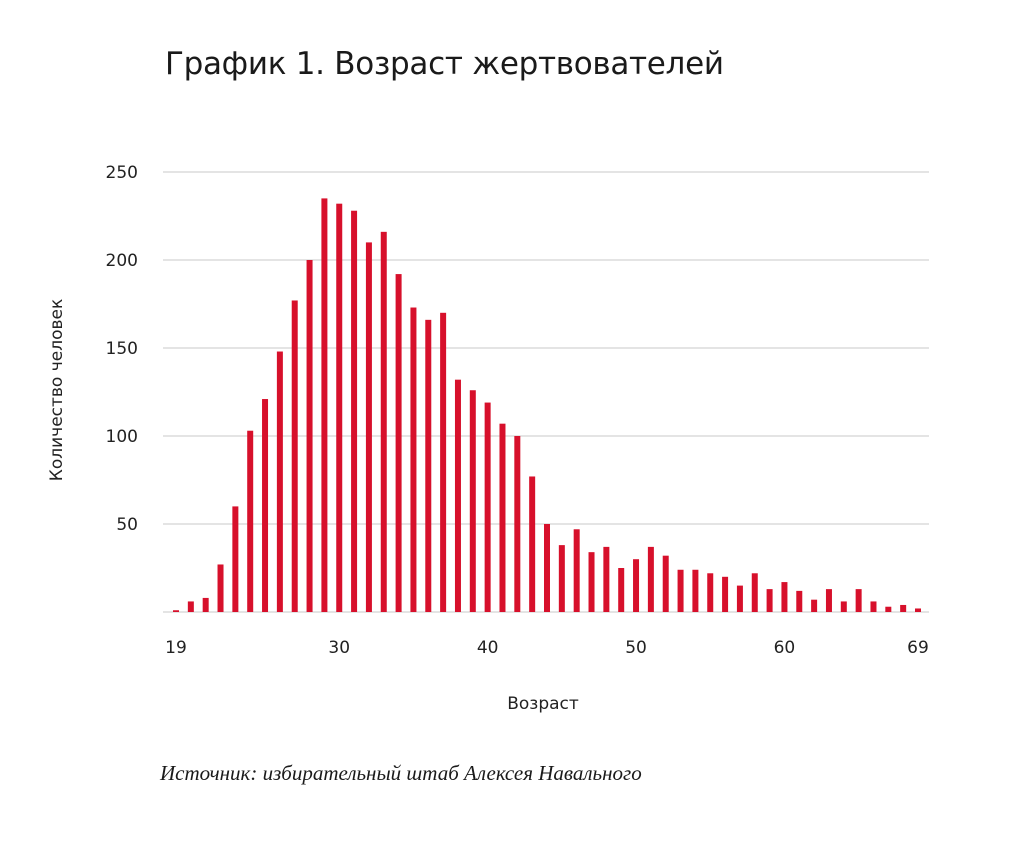 This screenshot has height=848, width=1024. Describe the element at coordinates (122, 261) in the screenshot. I see `y-tick-label: 200` at that location.